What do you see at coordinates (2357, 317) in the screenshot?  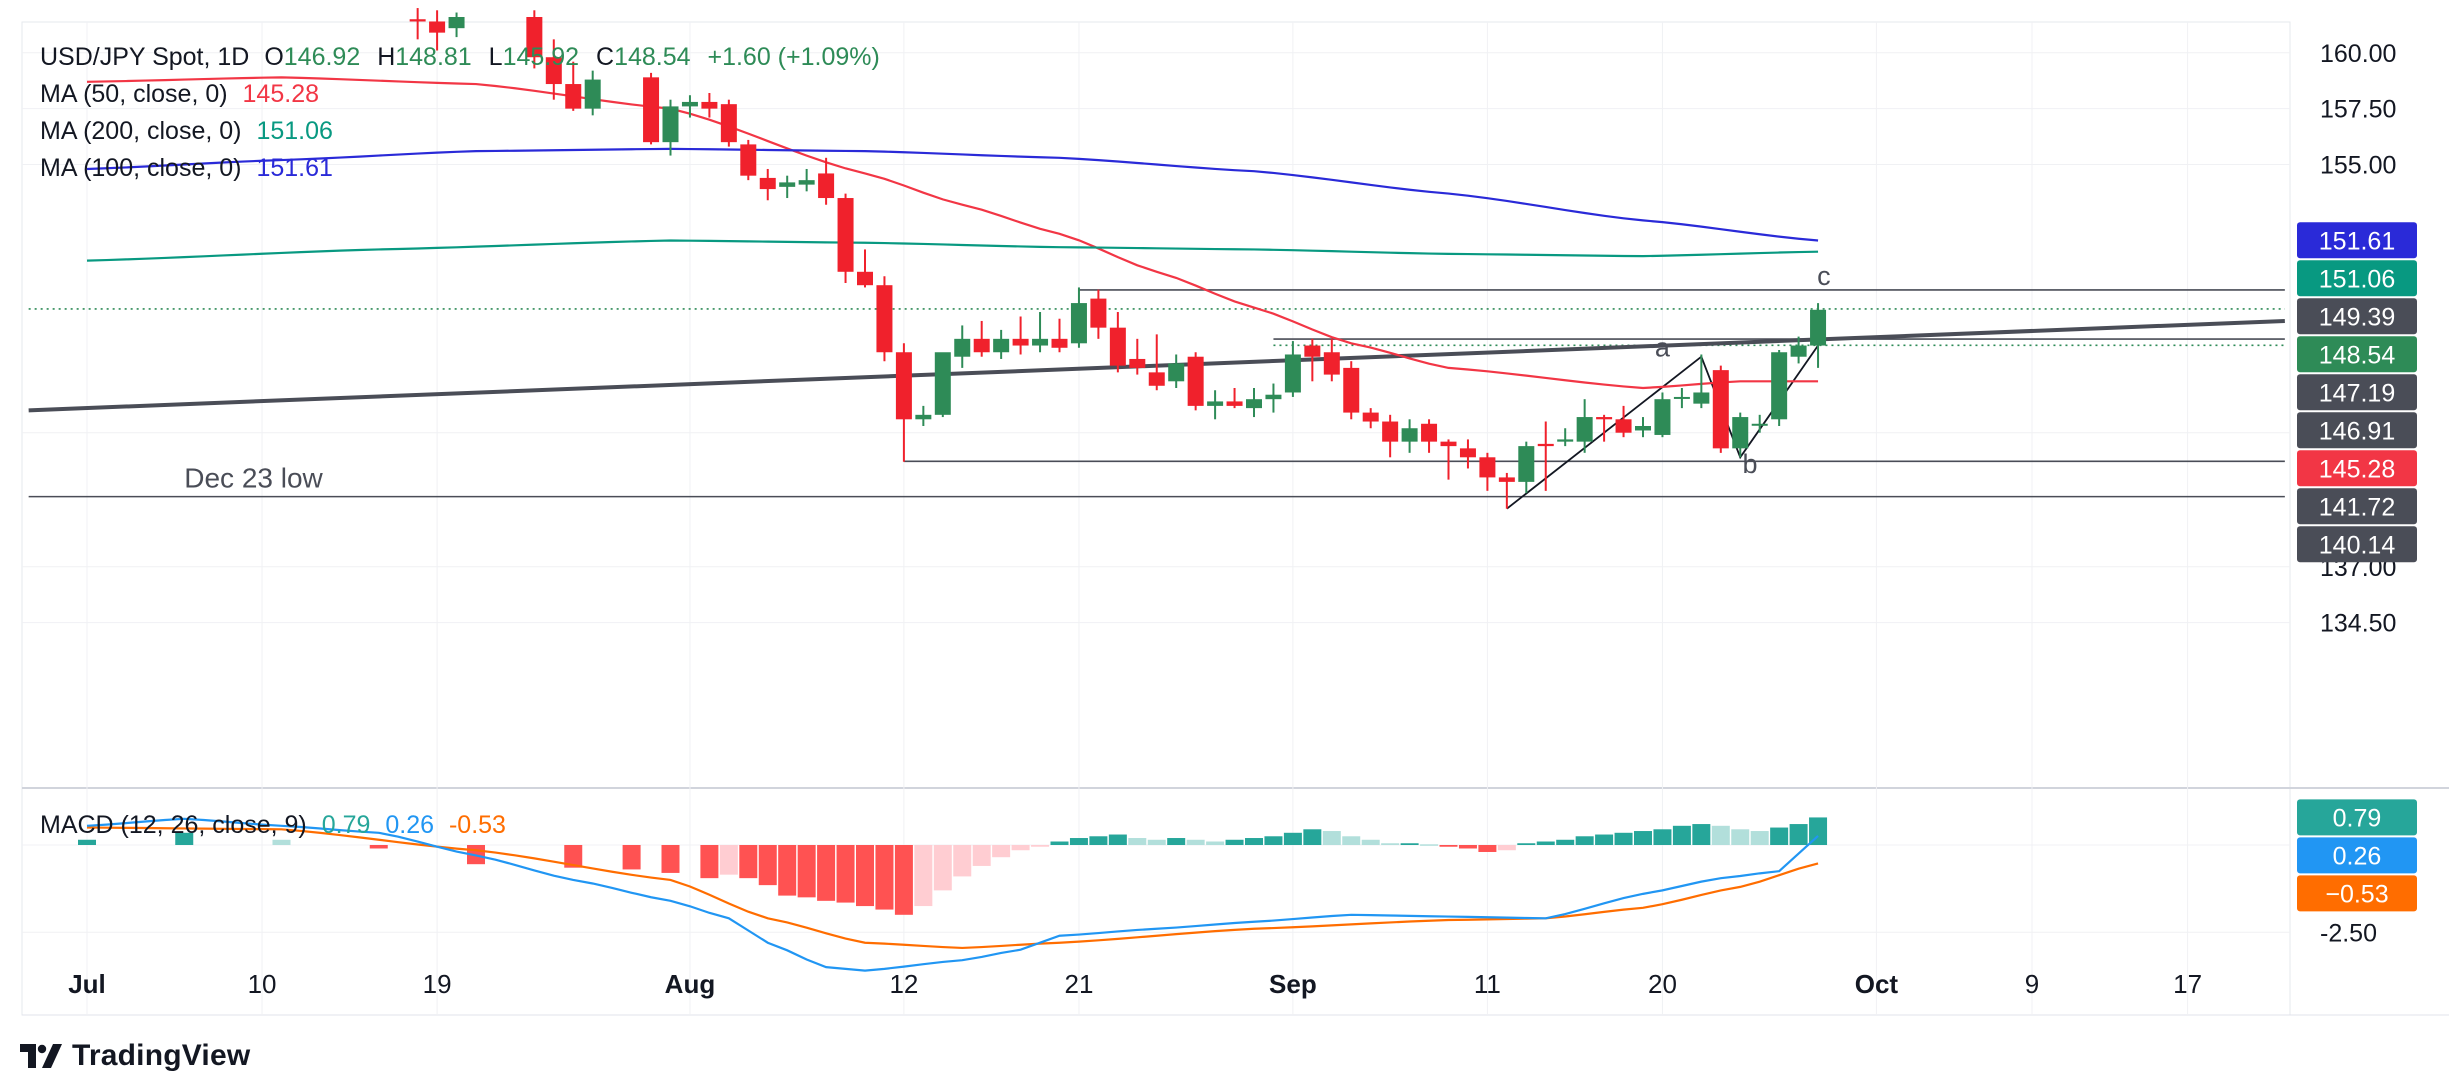 I see `price-badge-label: 149.39` at bounding box center [2357, 317].